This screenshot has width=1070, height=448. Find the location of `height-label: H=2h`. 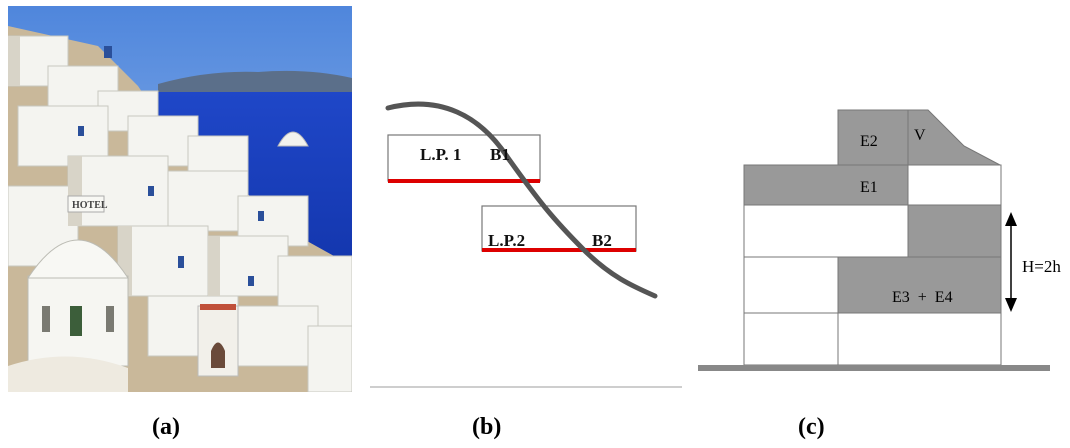

height-label: H=2h is located at coordinates (1041, 266).